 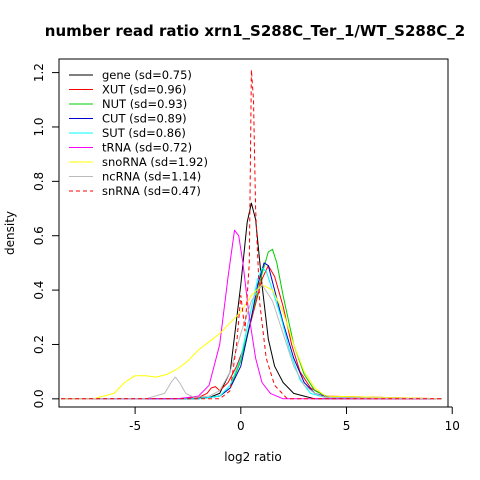 I want to click on legend-label: snoRNA (sd=1.92), so click(x=155, y=162).